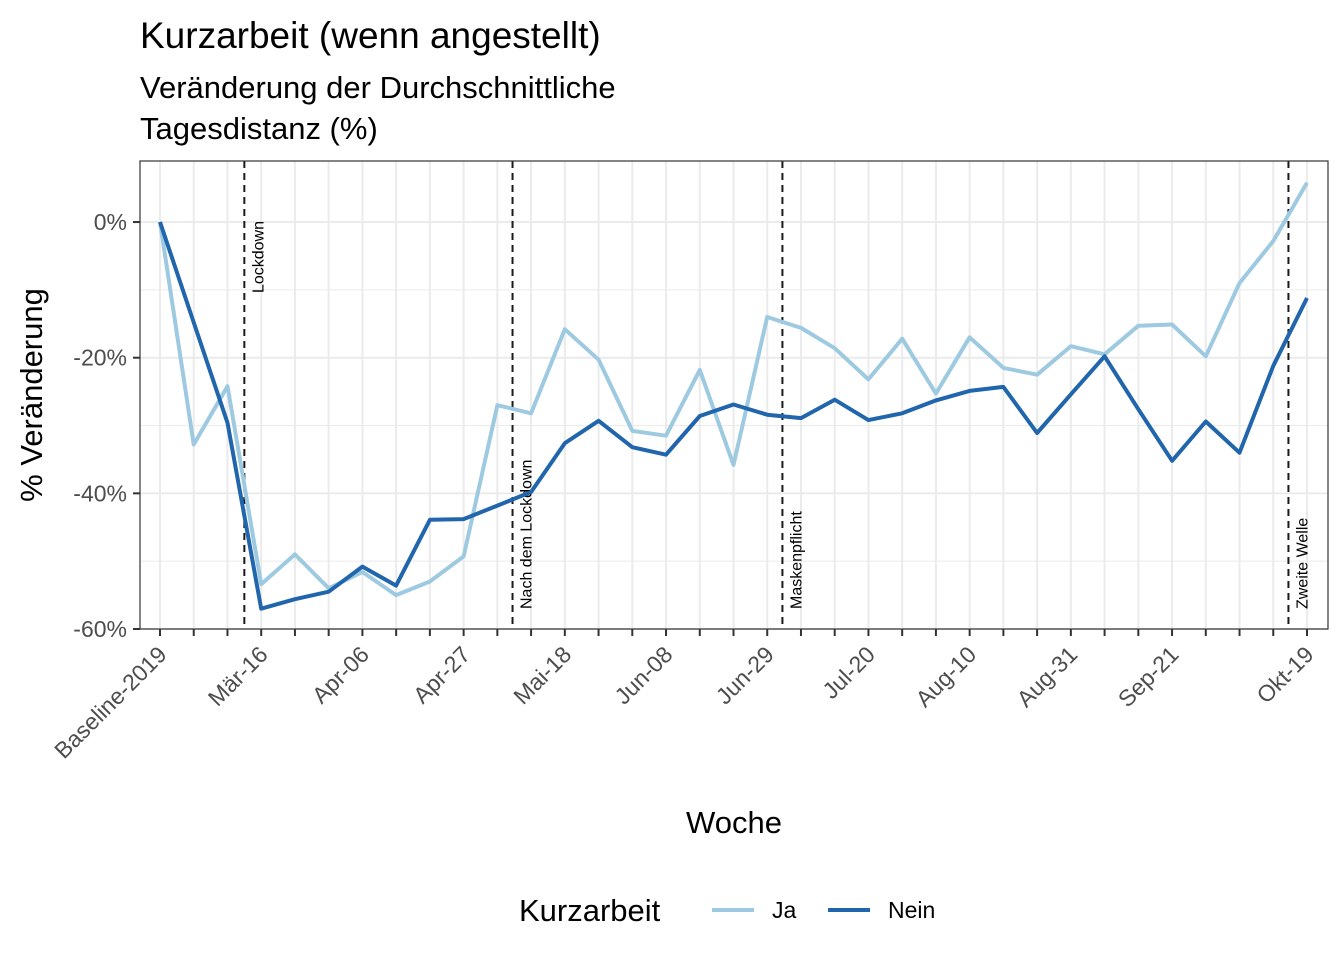 The image size is (1344, 960). Describe the element at coordinates (643, 675) in the screenshot. I see `x-tick-label: Jun-08` at that location.